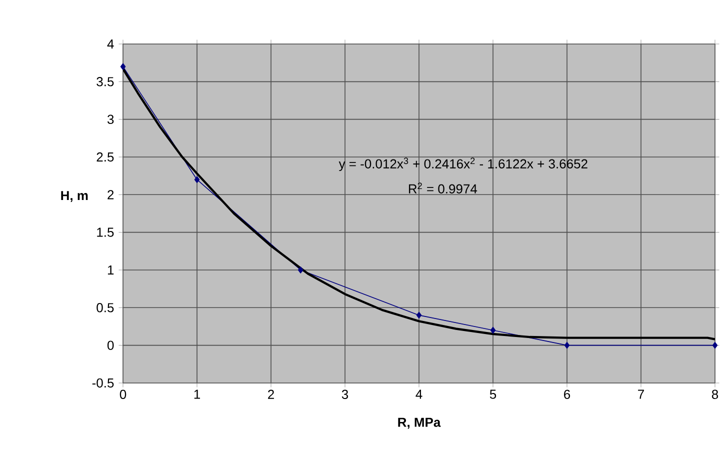 The height and width of the screenshot is (450, 724). Describe the element at coordinates (197, 394) in the screenshot. I see `x-tick-label: 1` at that location.